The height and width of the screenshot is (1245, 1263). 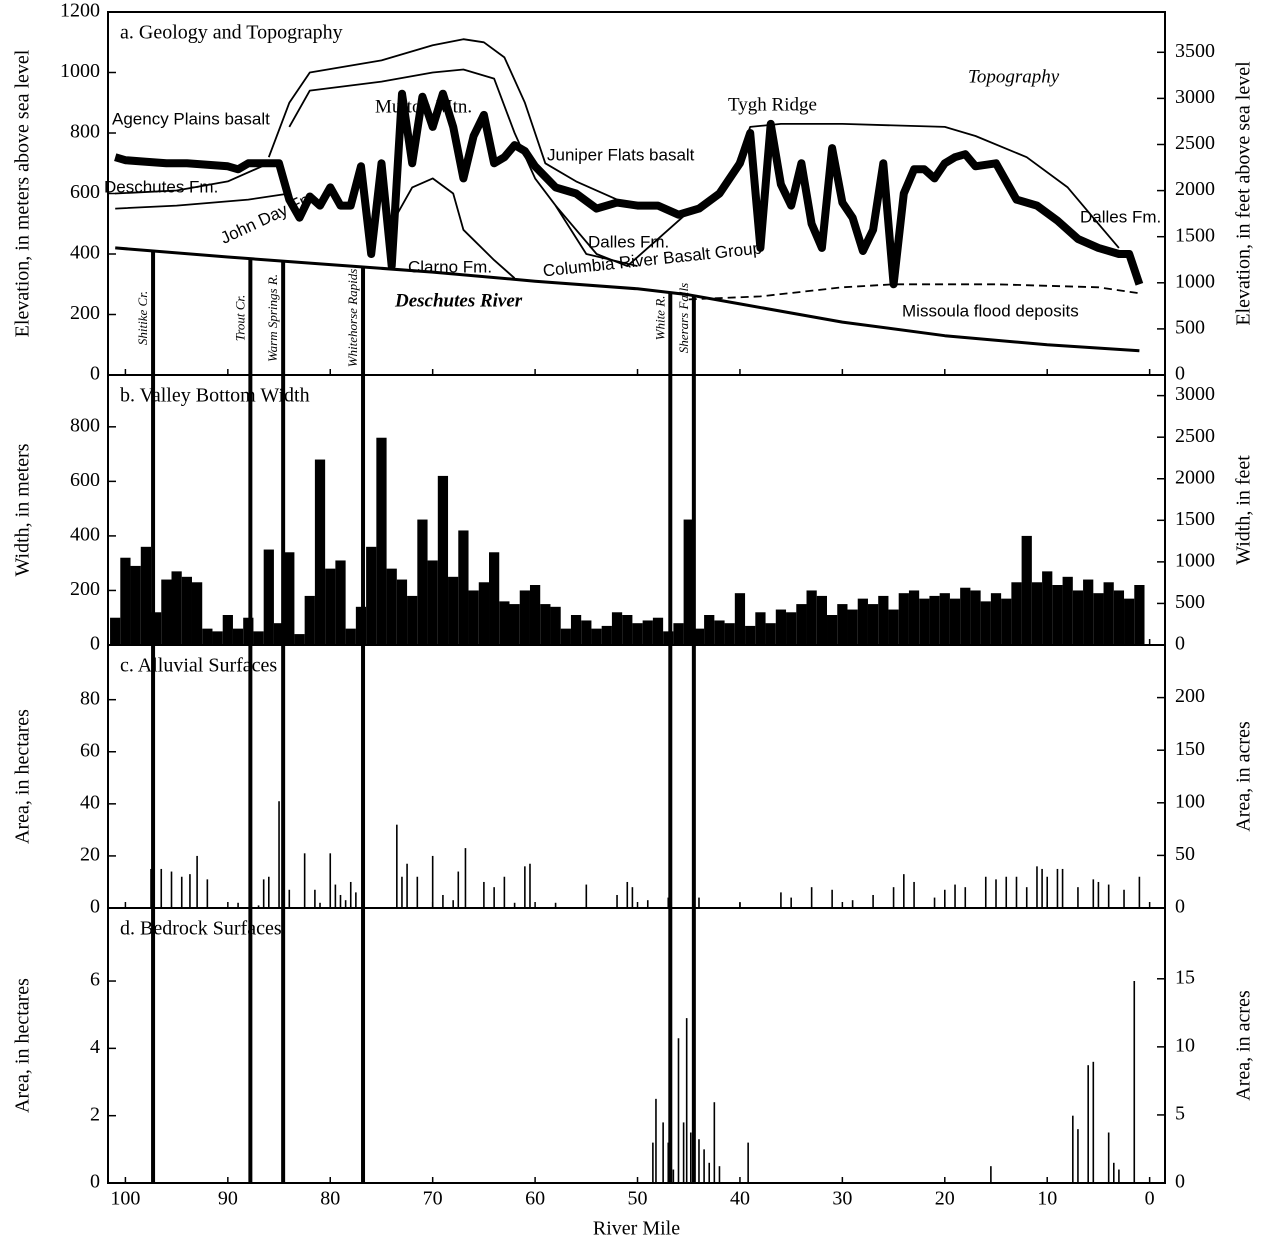 I want to click on y2-tick-label: 100, so click(x=1190, y=801).